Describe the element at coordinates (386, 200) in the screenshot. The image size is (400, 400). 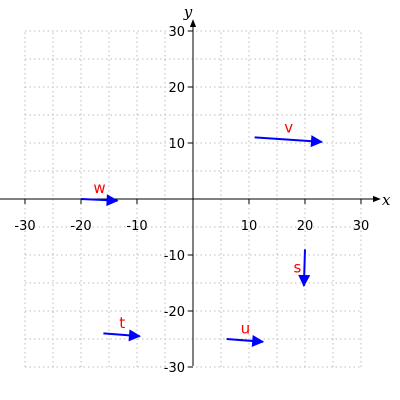
I see `x-axis-label: x` at that location.